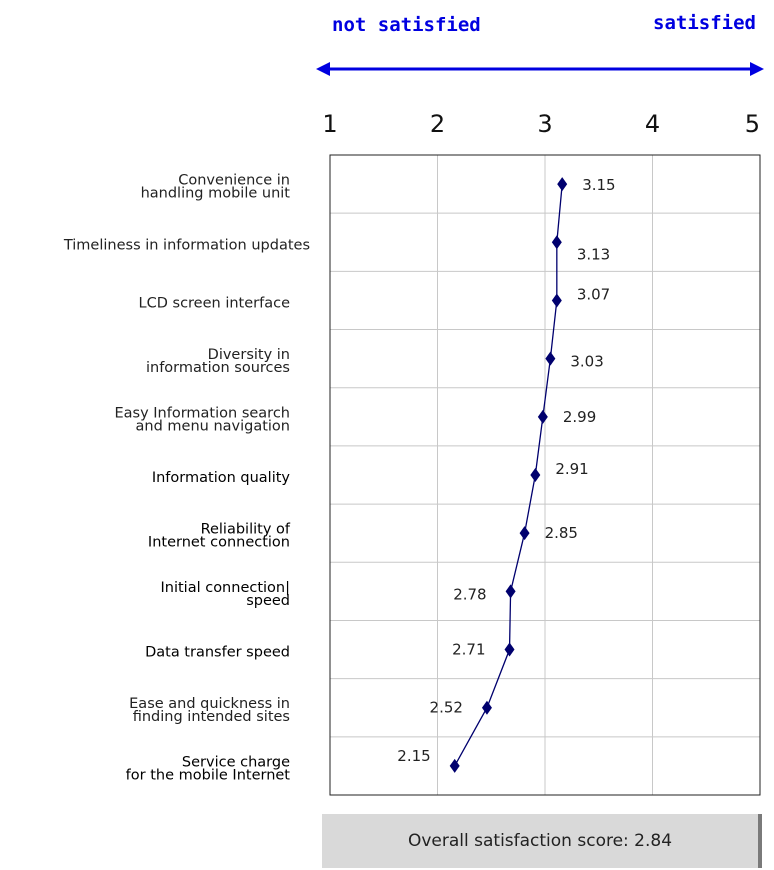  What do you see at coordinates (593, 254) in the screenshot?
I see `value-label: 3.13` at bounding box center [593, 254].